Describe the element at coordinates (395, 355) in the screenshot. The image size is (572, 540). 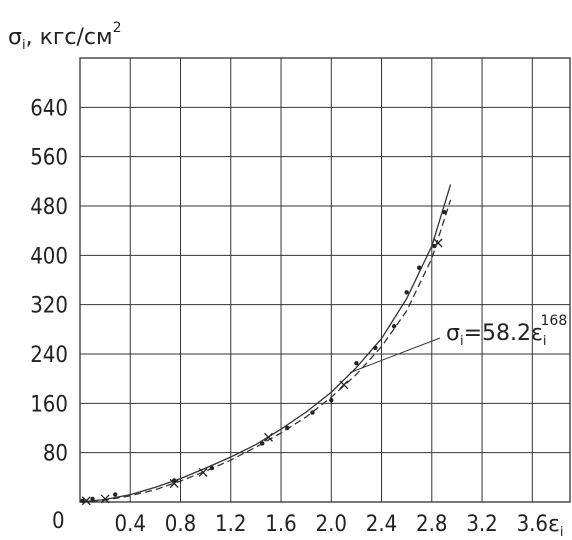
I see `annotation-leader-line` at that location.